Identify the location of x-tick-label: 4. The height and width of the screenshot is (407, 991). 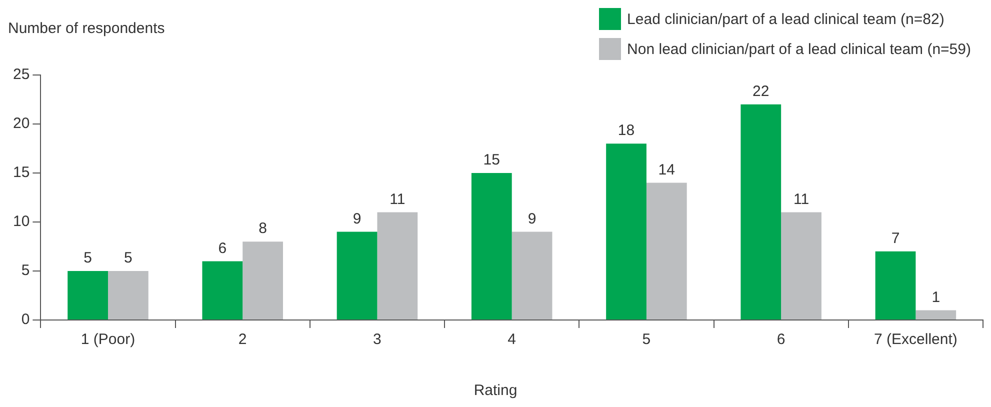
(512, 339).